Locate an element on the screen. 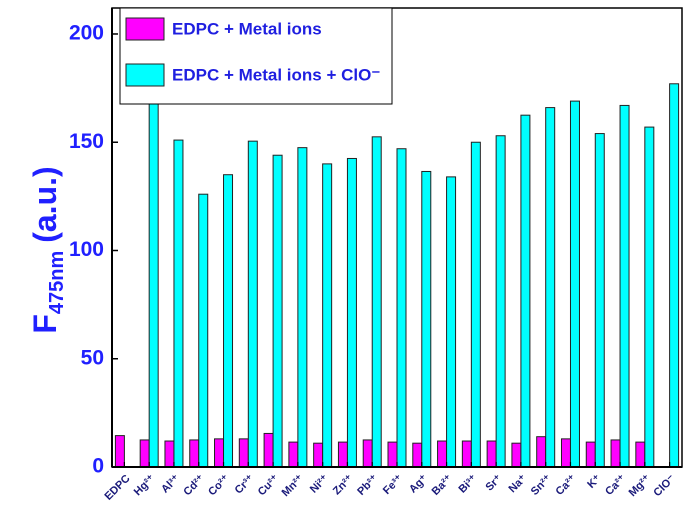 Image resolution: width=685 pixels, height=511 pixels. x-tick-label: Ba²⁺ is located at coordinates (442, 485).